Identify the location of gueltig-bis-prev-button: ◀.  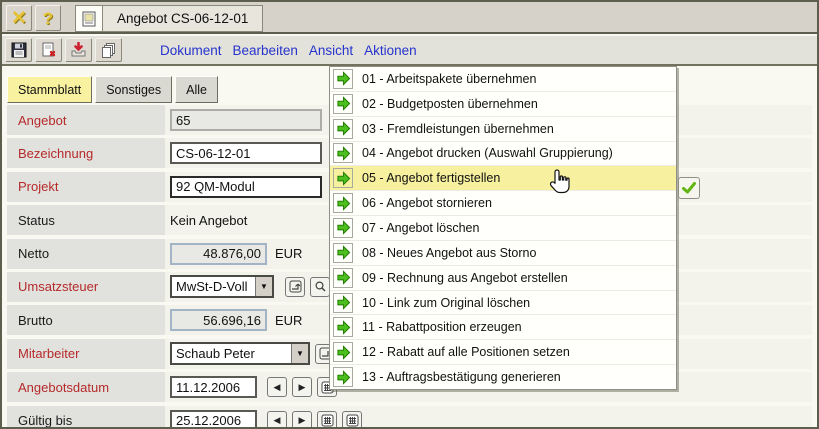
(277, 418).